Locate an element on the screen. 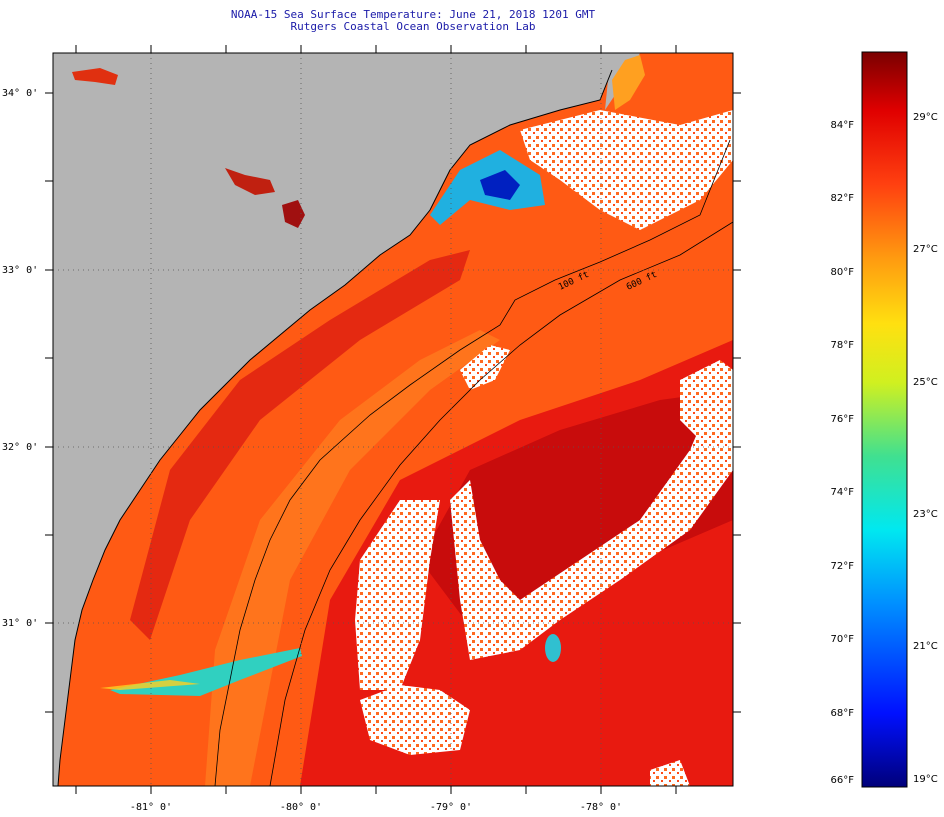  colorbar-label-c: 25°C is located at coordinates (925, 382).